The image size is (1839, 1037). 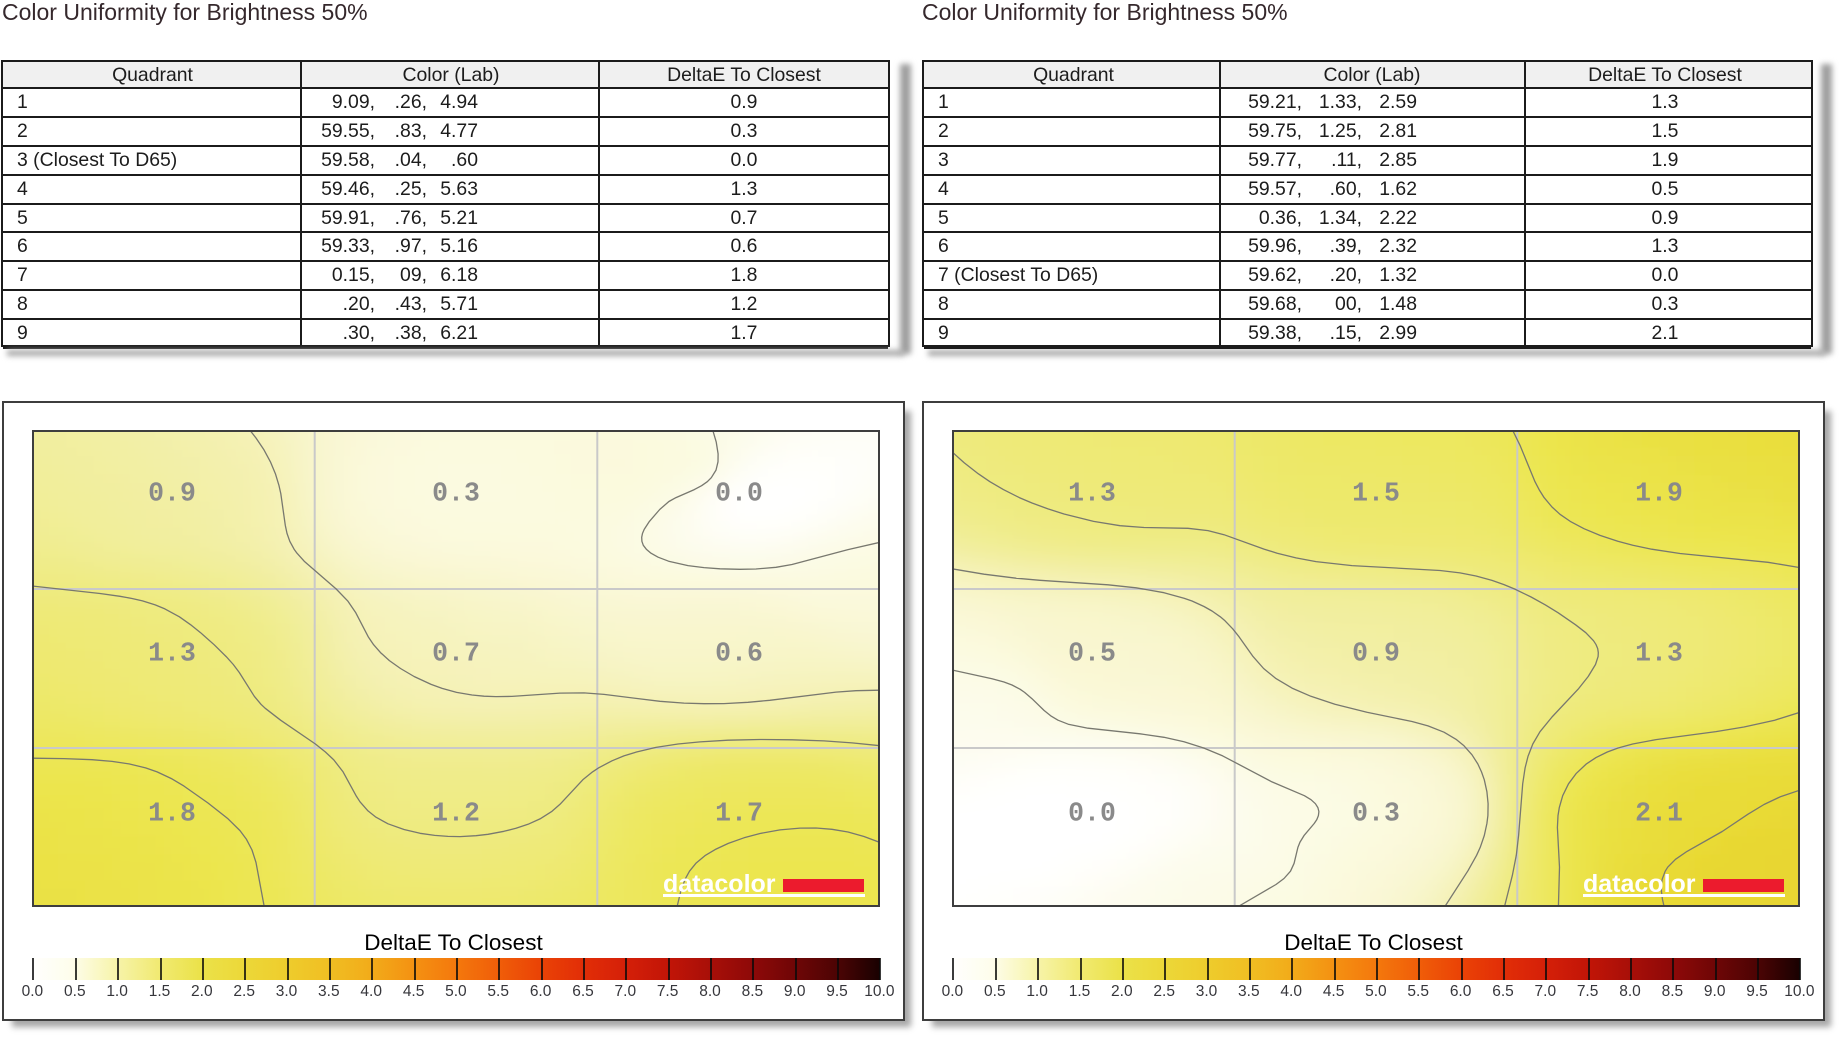 What do you see at coordinates (739, 814) in the screenshot?
I see `svg-text: 1.7` at bounding box center [739, 814].